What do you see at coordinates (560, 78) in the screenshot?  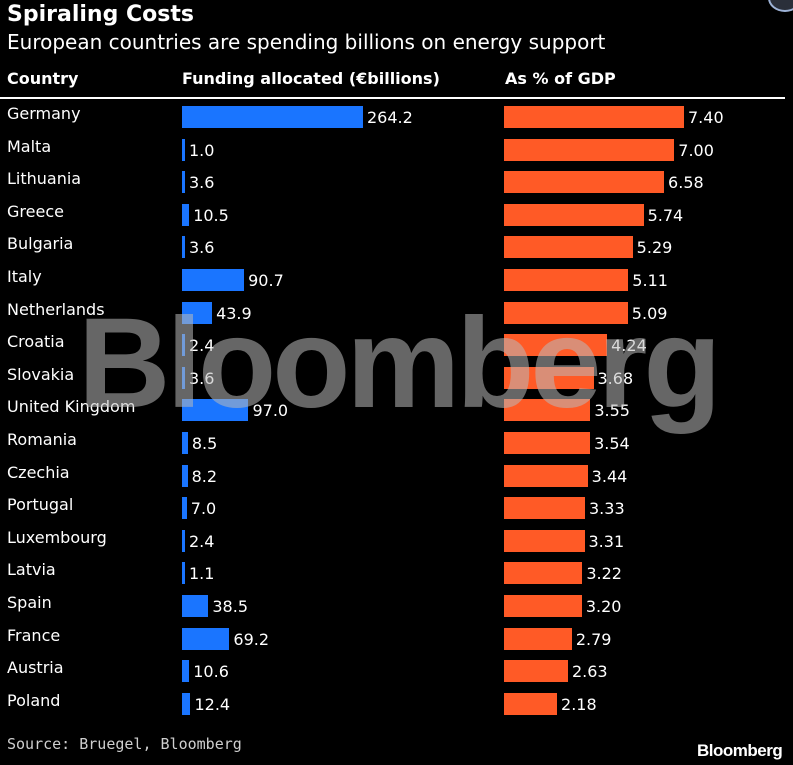 I see `column-header-gdp: As % of GDP` at bounding box center [560, 78].